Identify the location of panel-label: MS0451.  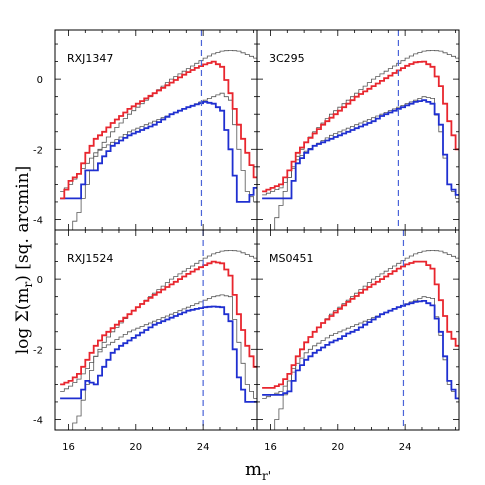
(291, 258).